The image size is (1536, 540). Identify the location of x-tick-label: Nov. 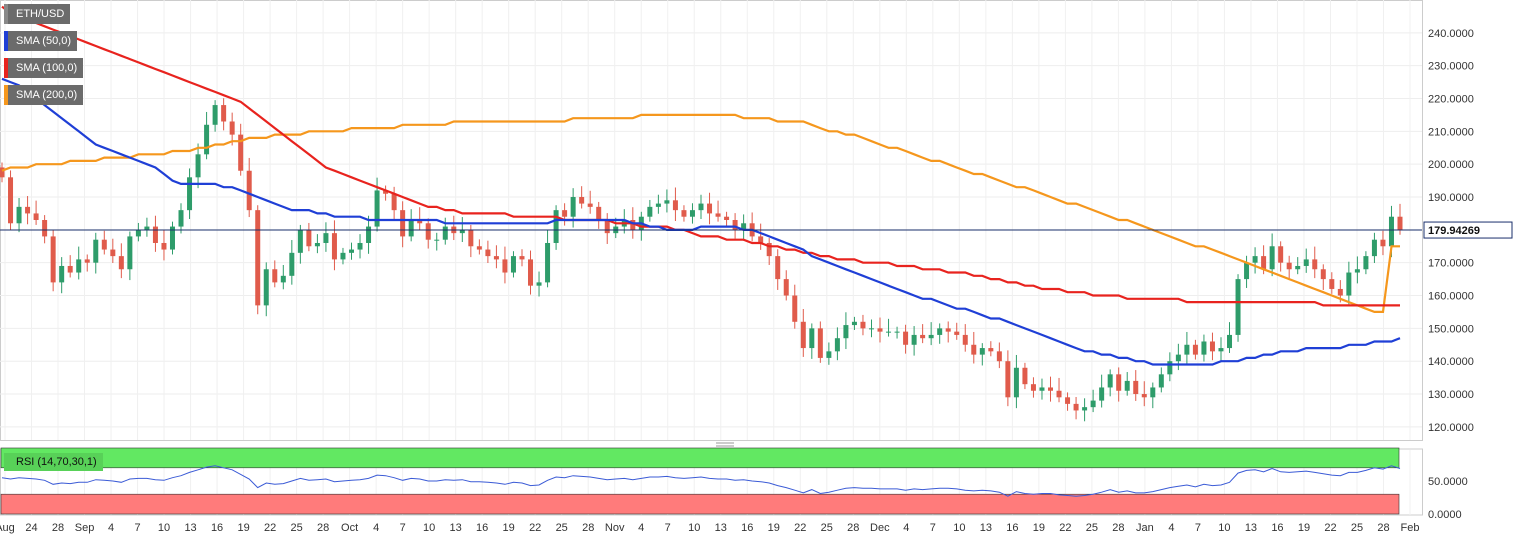
(615, 528).